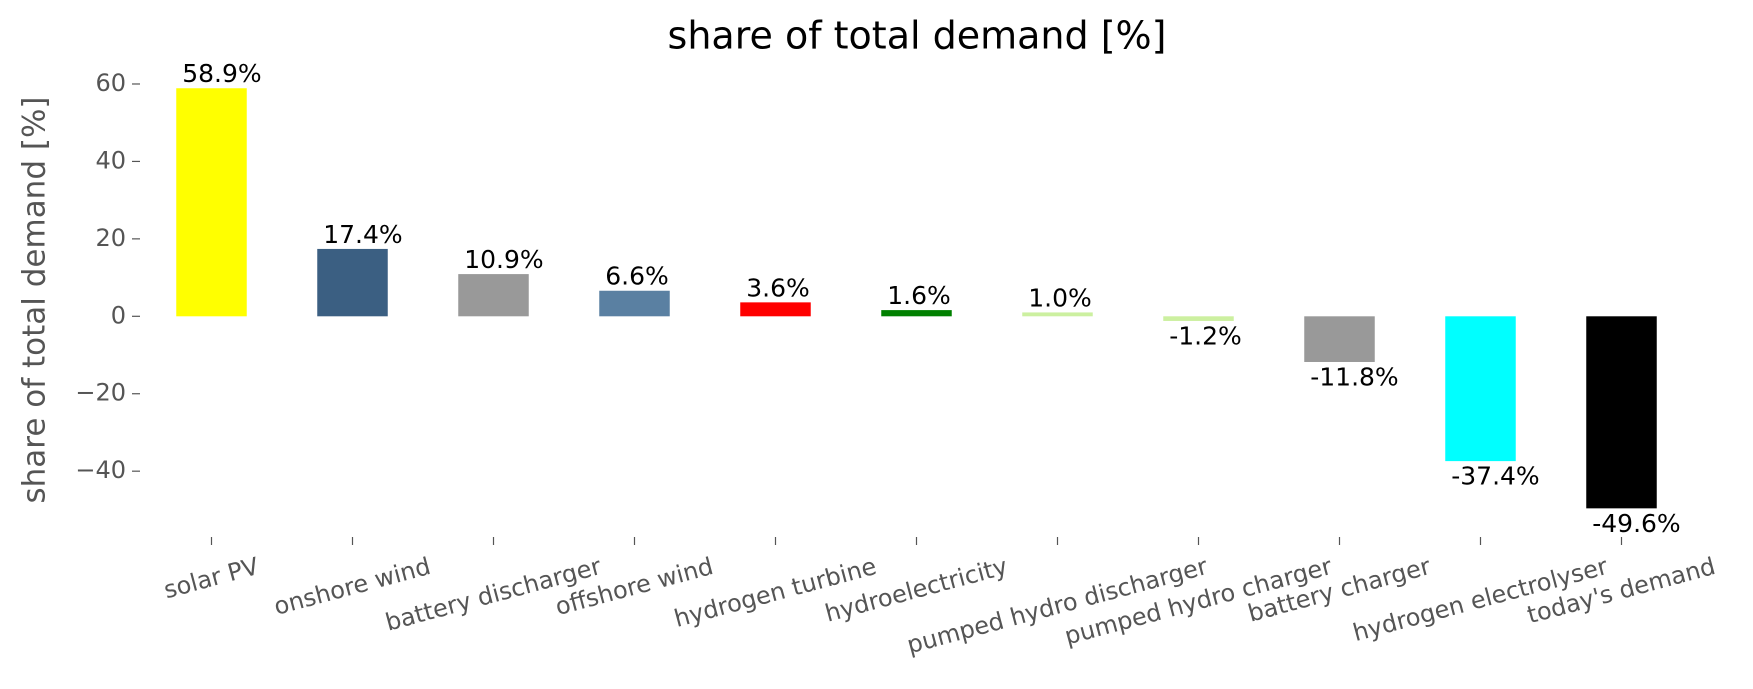 Image resolution: width=1753 pixels, height=689 pixels. Describe the element at coordinates (110, 83) in the screenshot. I see `y-tick-label: 60` at that location.